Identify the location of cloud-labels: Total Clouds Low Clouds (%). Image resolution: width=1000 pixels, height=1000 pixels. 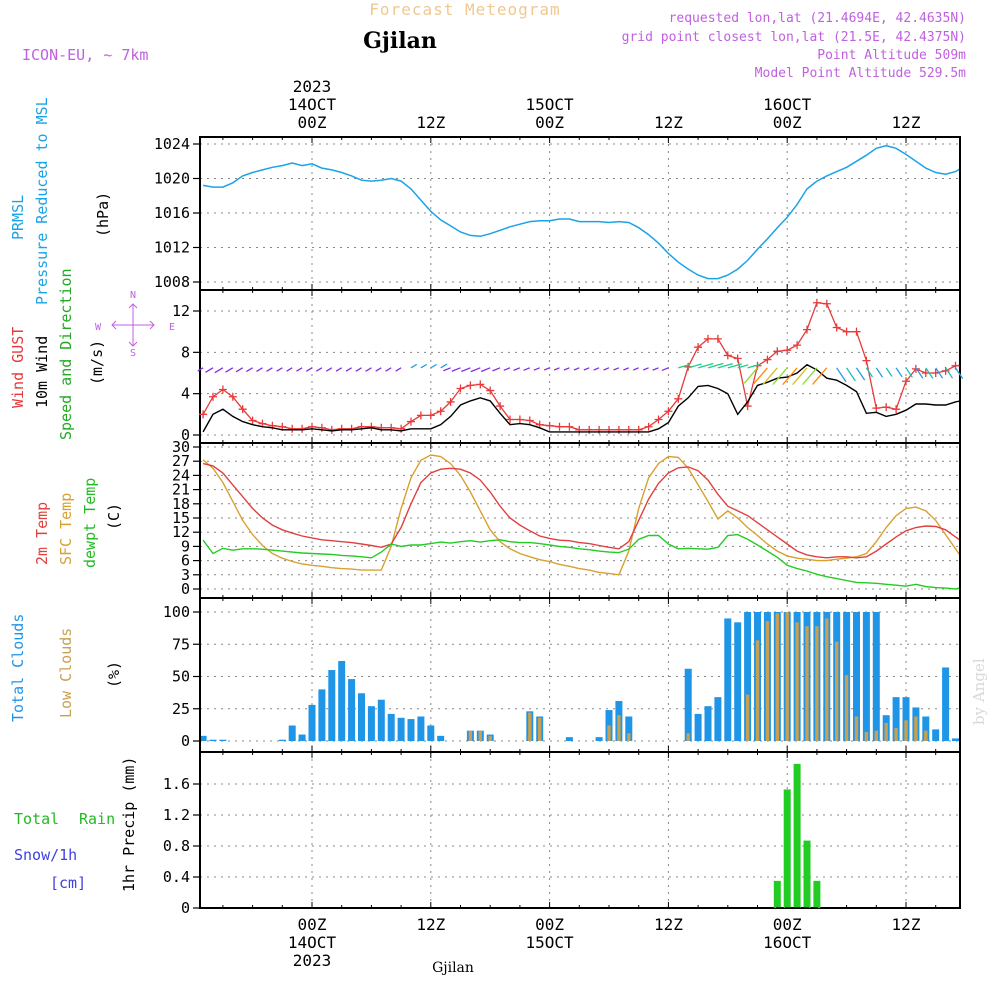
(66, 668).